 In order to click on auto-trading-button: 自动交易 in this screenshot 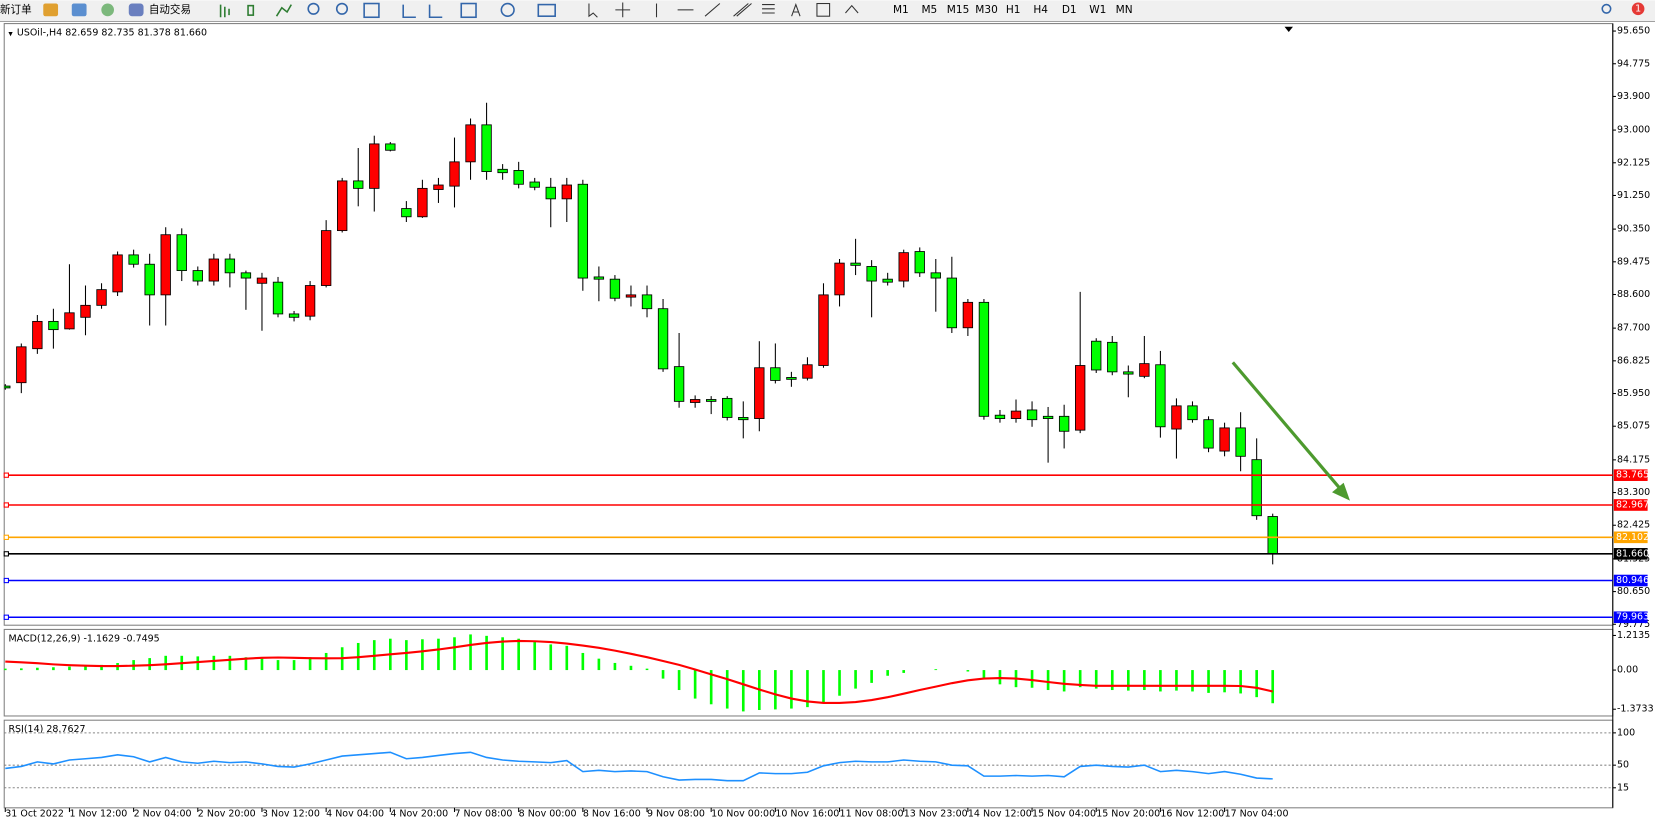, I will do `click(170, 9)`.